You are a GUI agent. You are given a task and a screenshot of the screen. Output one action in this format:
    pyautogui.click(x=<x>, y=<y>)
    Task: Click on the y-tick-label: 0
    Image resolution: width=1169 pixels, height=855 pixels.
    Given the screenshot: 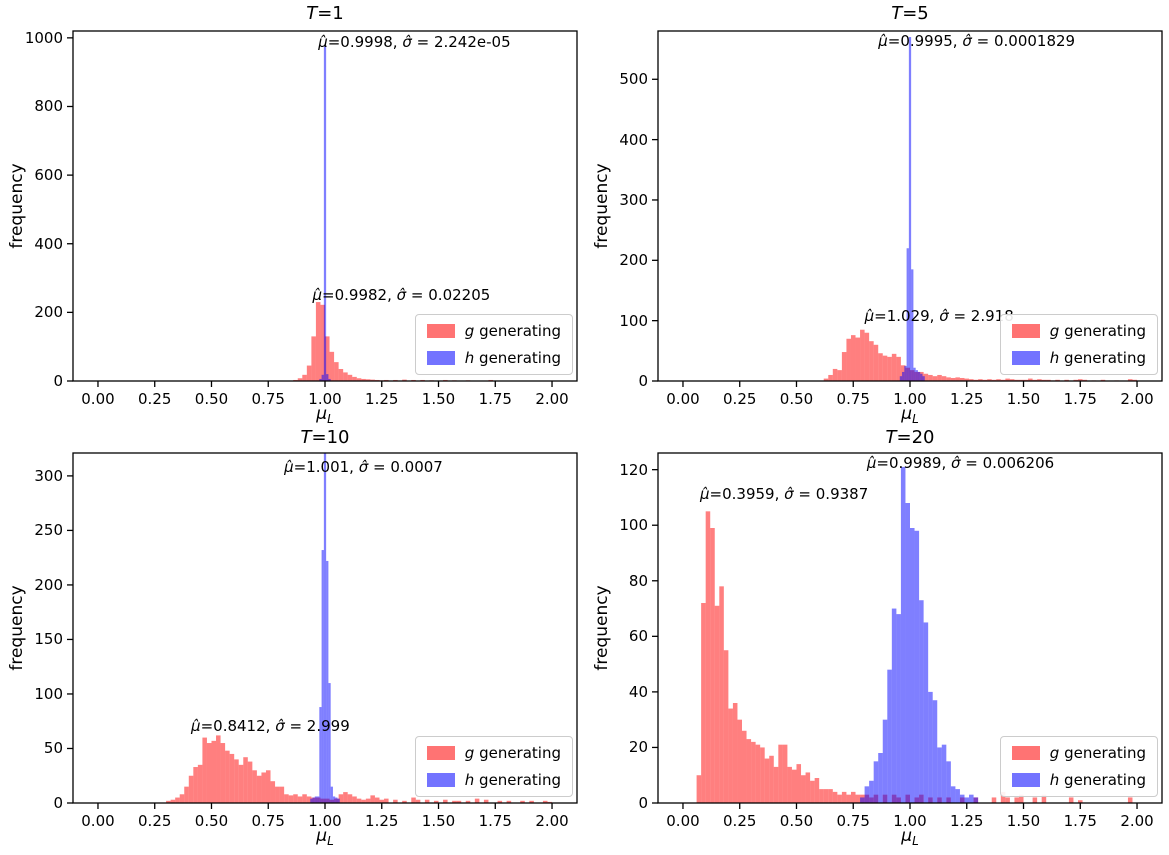 What is the action you would take?
    pyautogui.click(x=58, y=803)
    